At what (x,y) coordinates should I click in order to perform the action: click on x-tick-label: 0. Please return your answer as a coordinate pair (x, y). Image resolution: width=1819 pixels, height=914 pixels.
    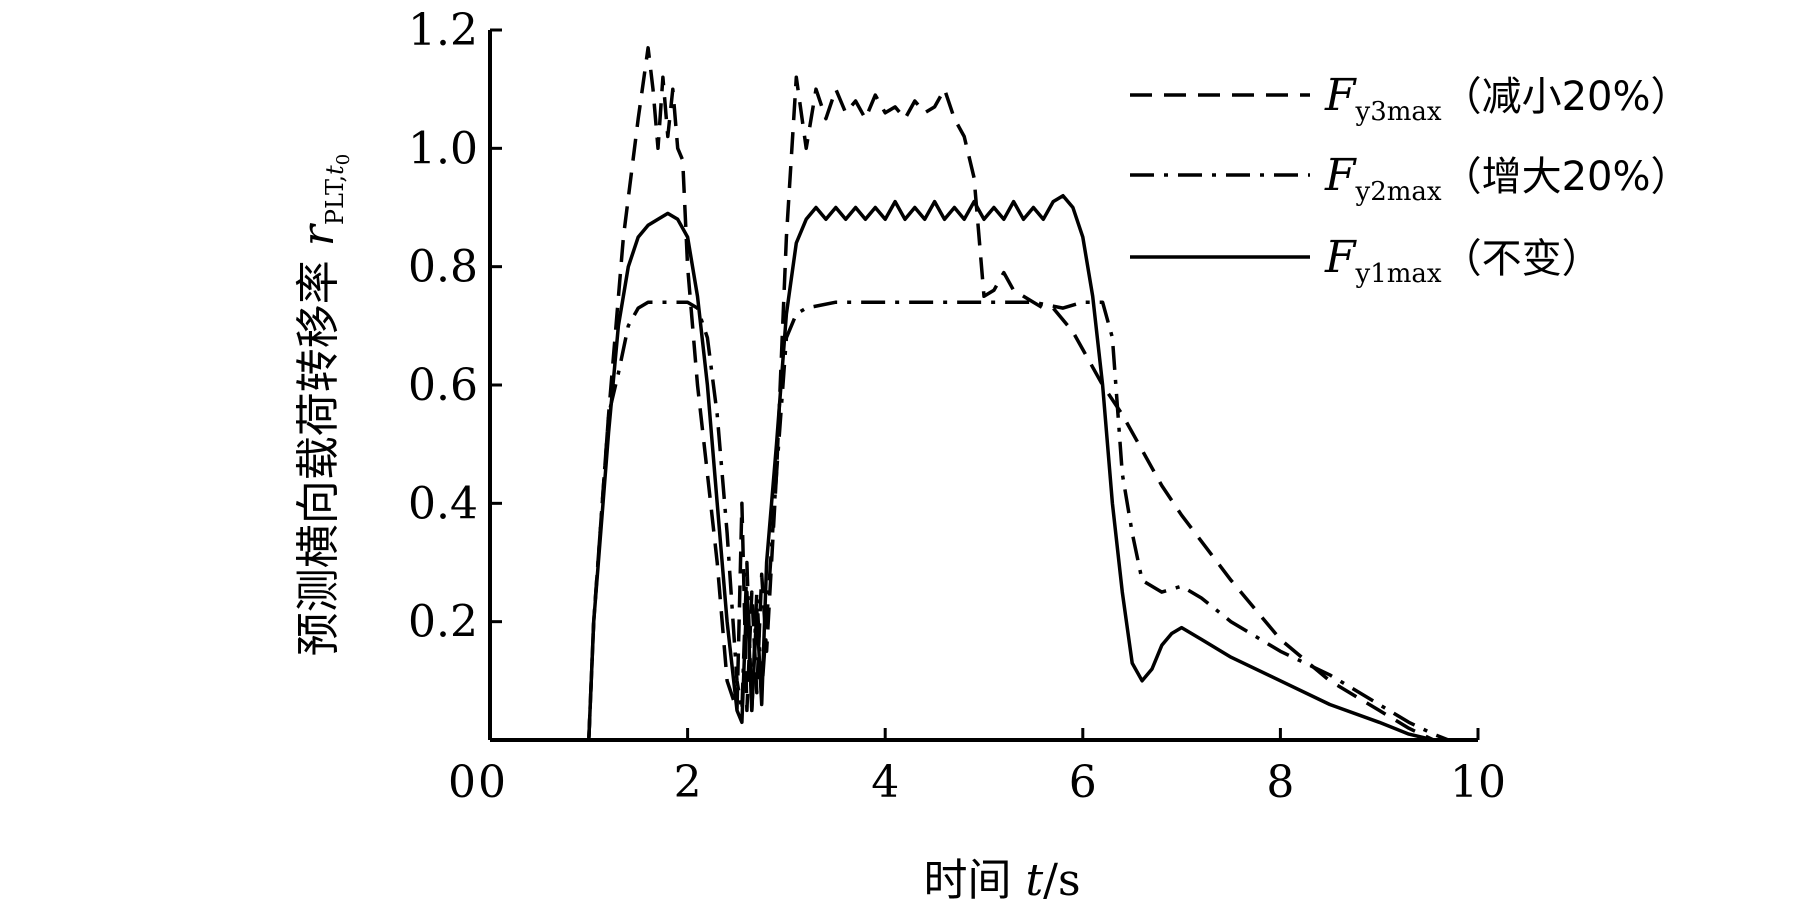
    Looking at the image, I should click on (492, 782).